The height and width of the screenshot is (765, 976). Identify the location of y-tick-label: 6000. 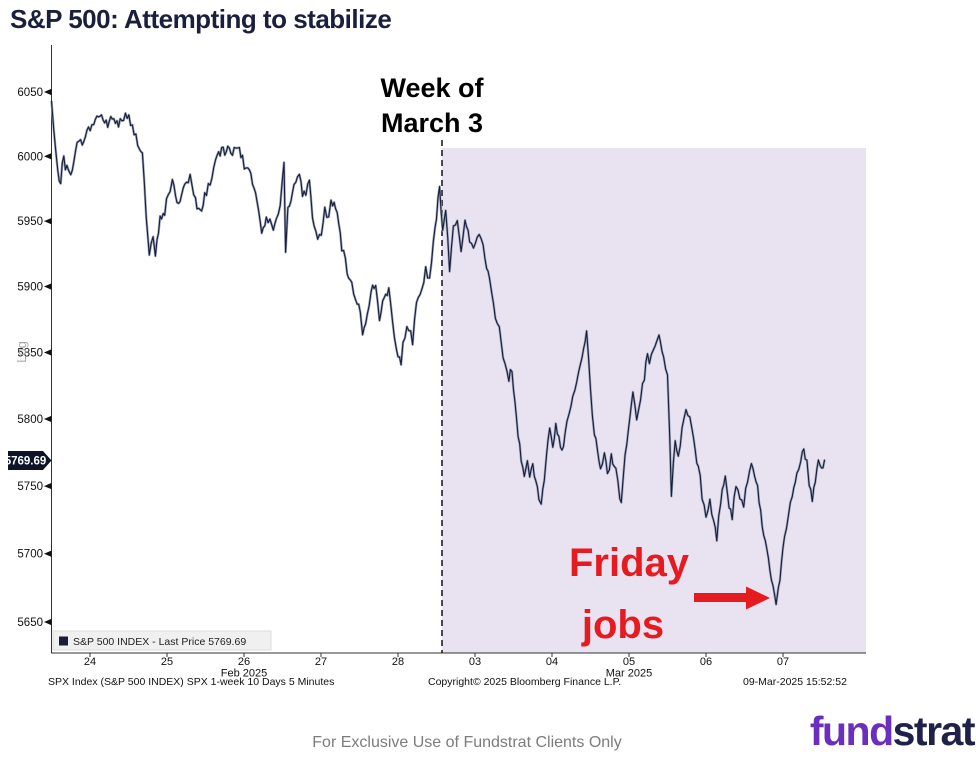
(30, 157).